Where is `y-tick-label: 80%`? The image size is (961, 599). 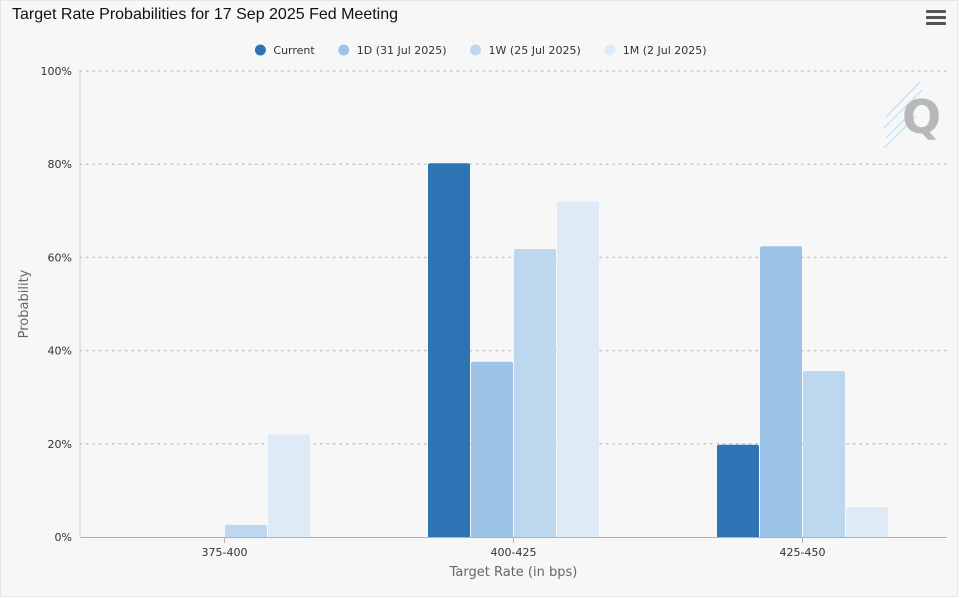 y-tick-label: 80% is located at coordinates (60, 164).